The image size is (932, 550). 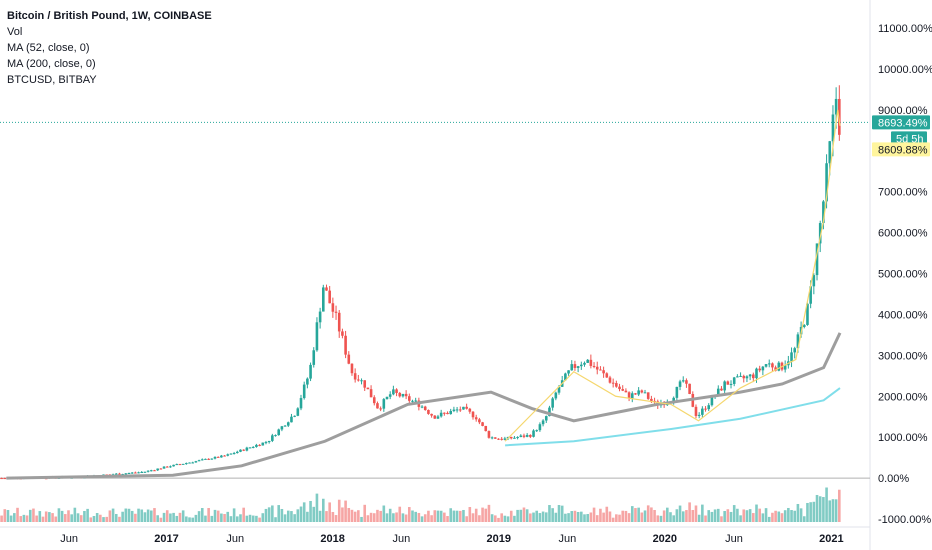 I want to click on legend-ma200: MA (200, close, 0), so click(x=51, y=64).